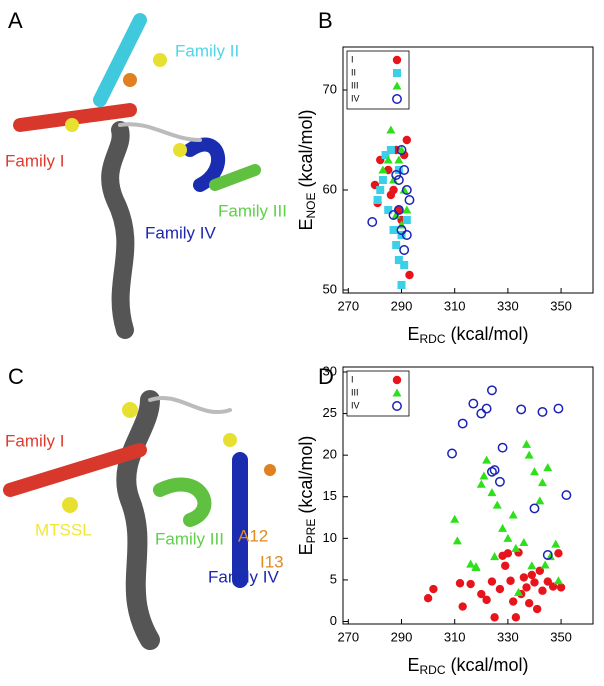  What do you see at coordinates (330, 537) in the screenshot?
I see `y-tick-label: 10` at bounding box center [330, 537].